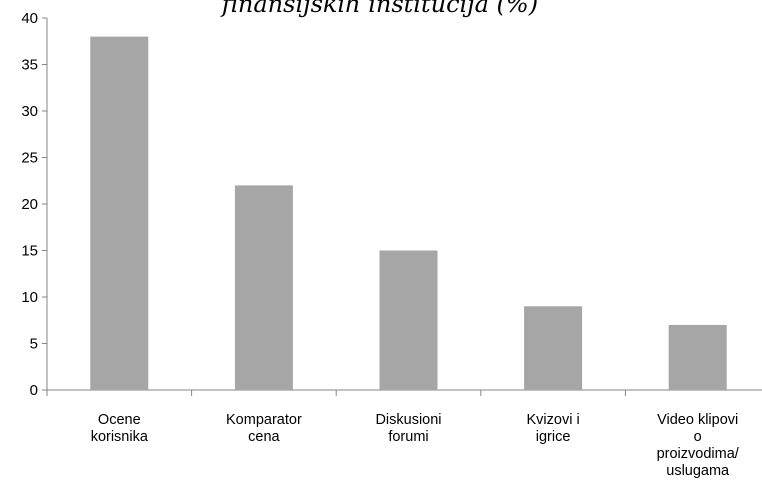 The image size is (762, 495). I want to click on y-tick-label: 5, so click(34, 344).